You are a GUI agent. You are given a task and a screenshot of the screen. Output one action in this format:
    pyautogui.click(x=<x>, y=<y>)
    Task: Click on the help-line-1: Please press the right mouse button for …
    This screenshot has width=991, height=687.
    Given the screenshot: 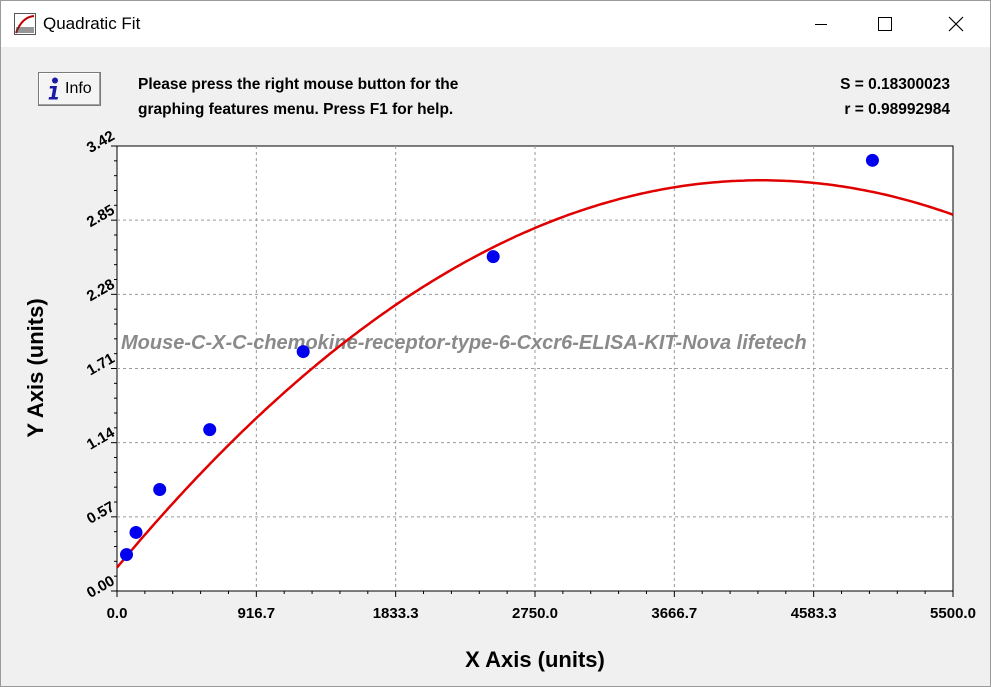 What is the action you would take?
    pyautogui.click(x=298, y=84)
    